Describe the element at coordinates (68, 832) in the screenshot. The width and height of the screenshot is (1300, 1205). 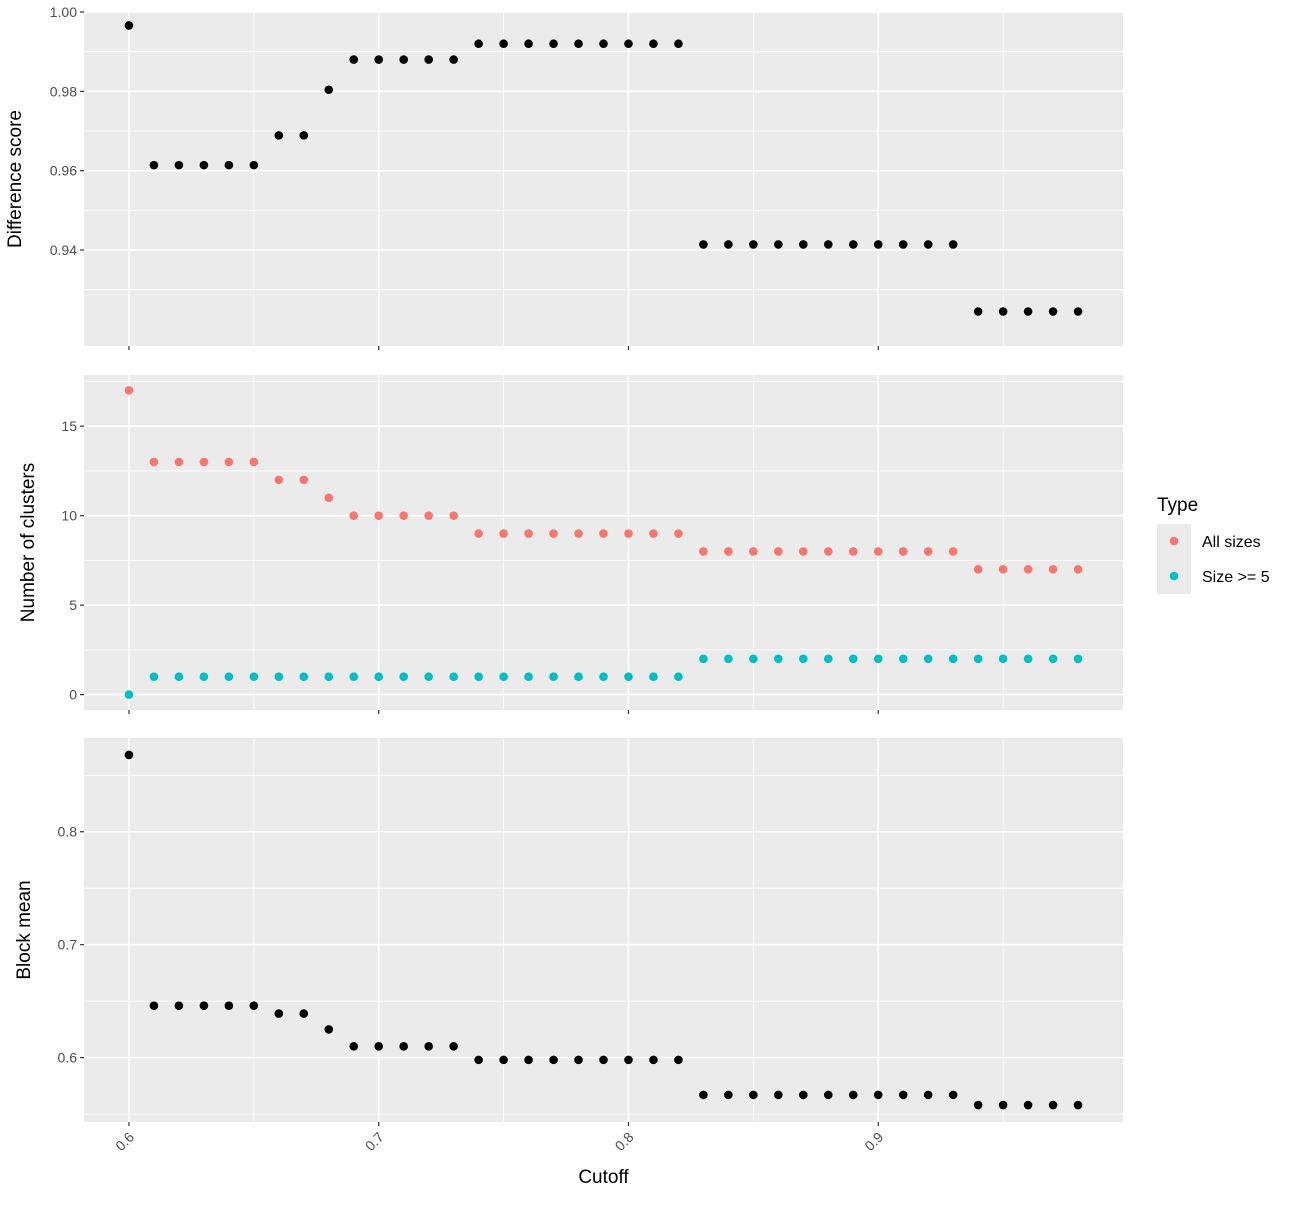
I see `y-tick-label: 0.8` at that location.